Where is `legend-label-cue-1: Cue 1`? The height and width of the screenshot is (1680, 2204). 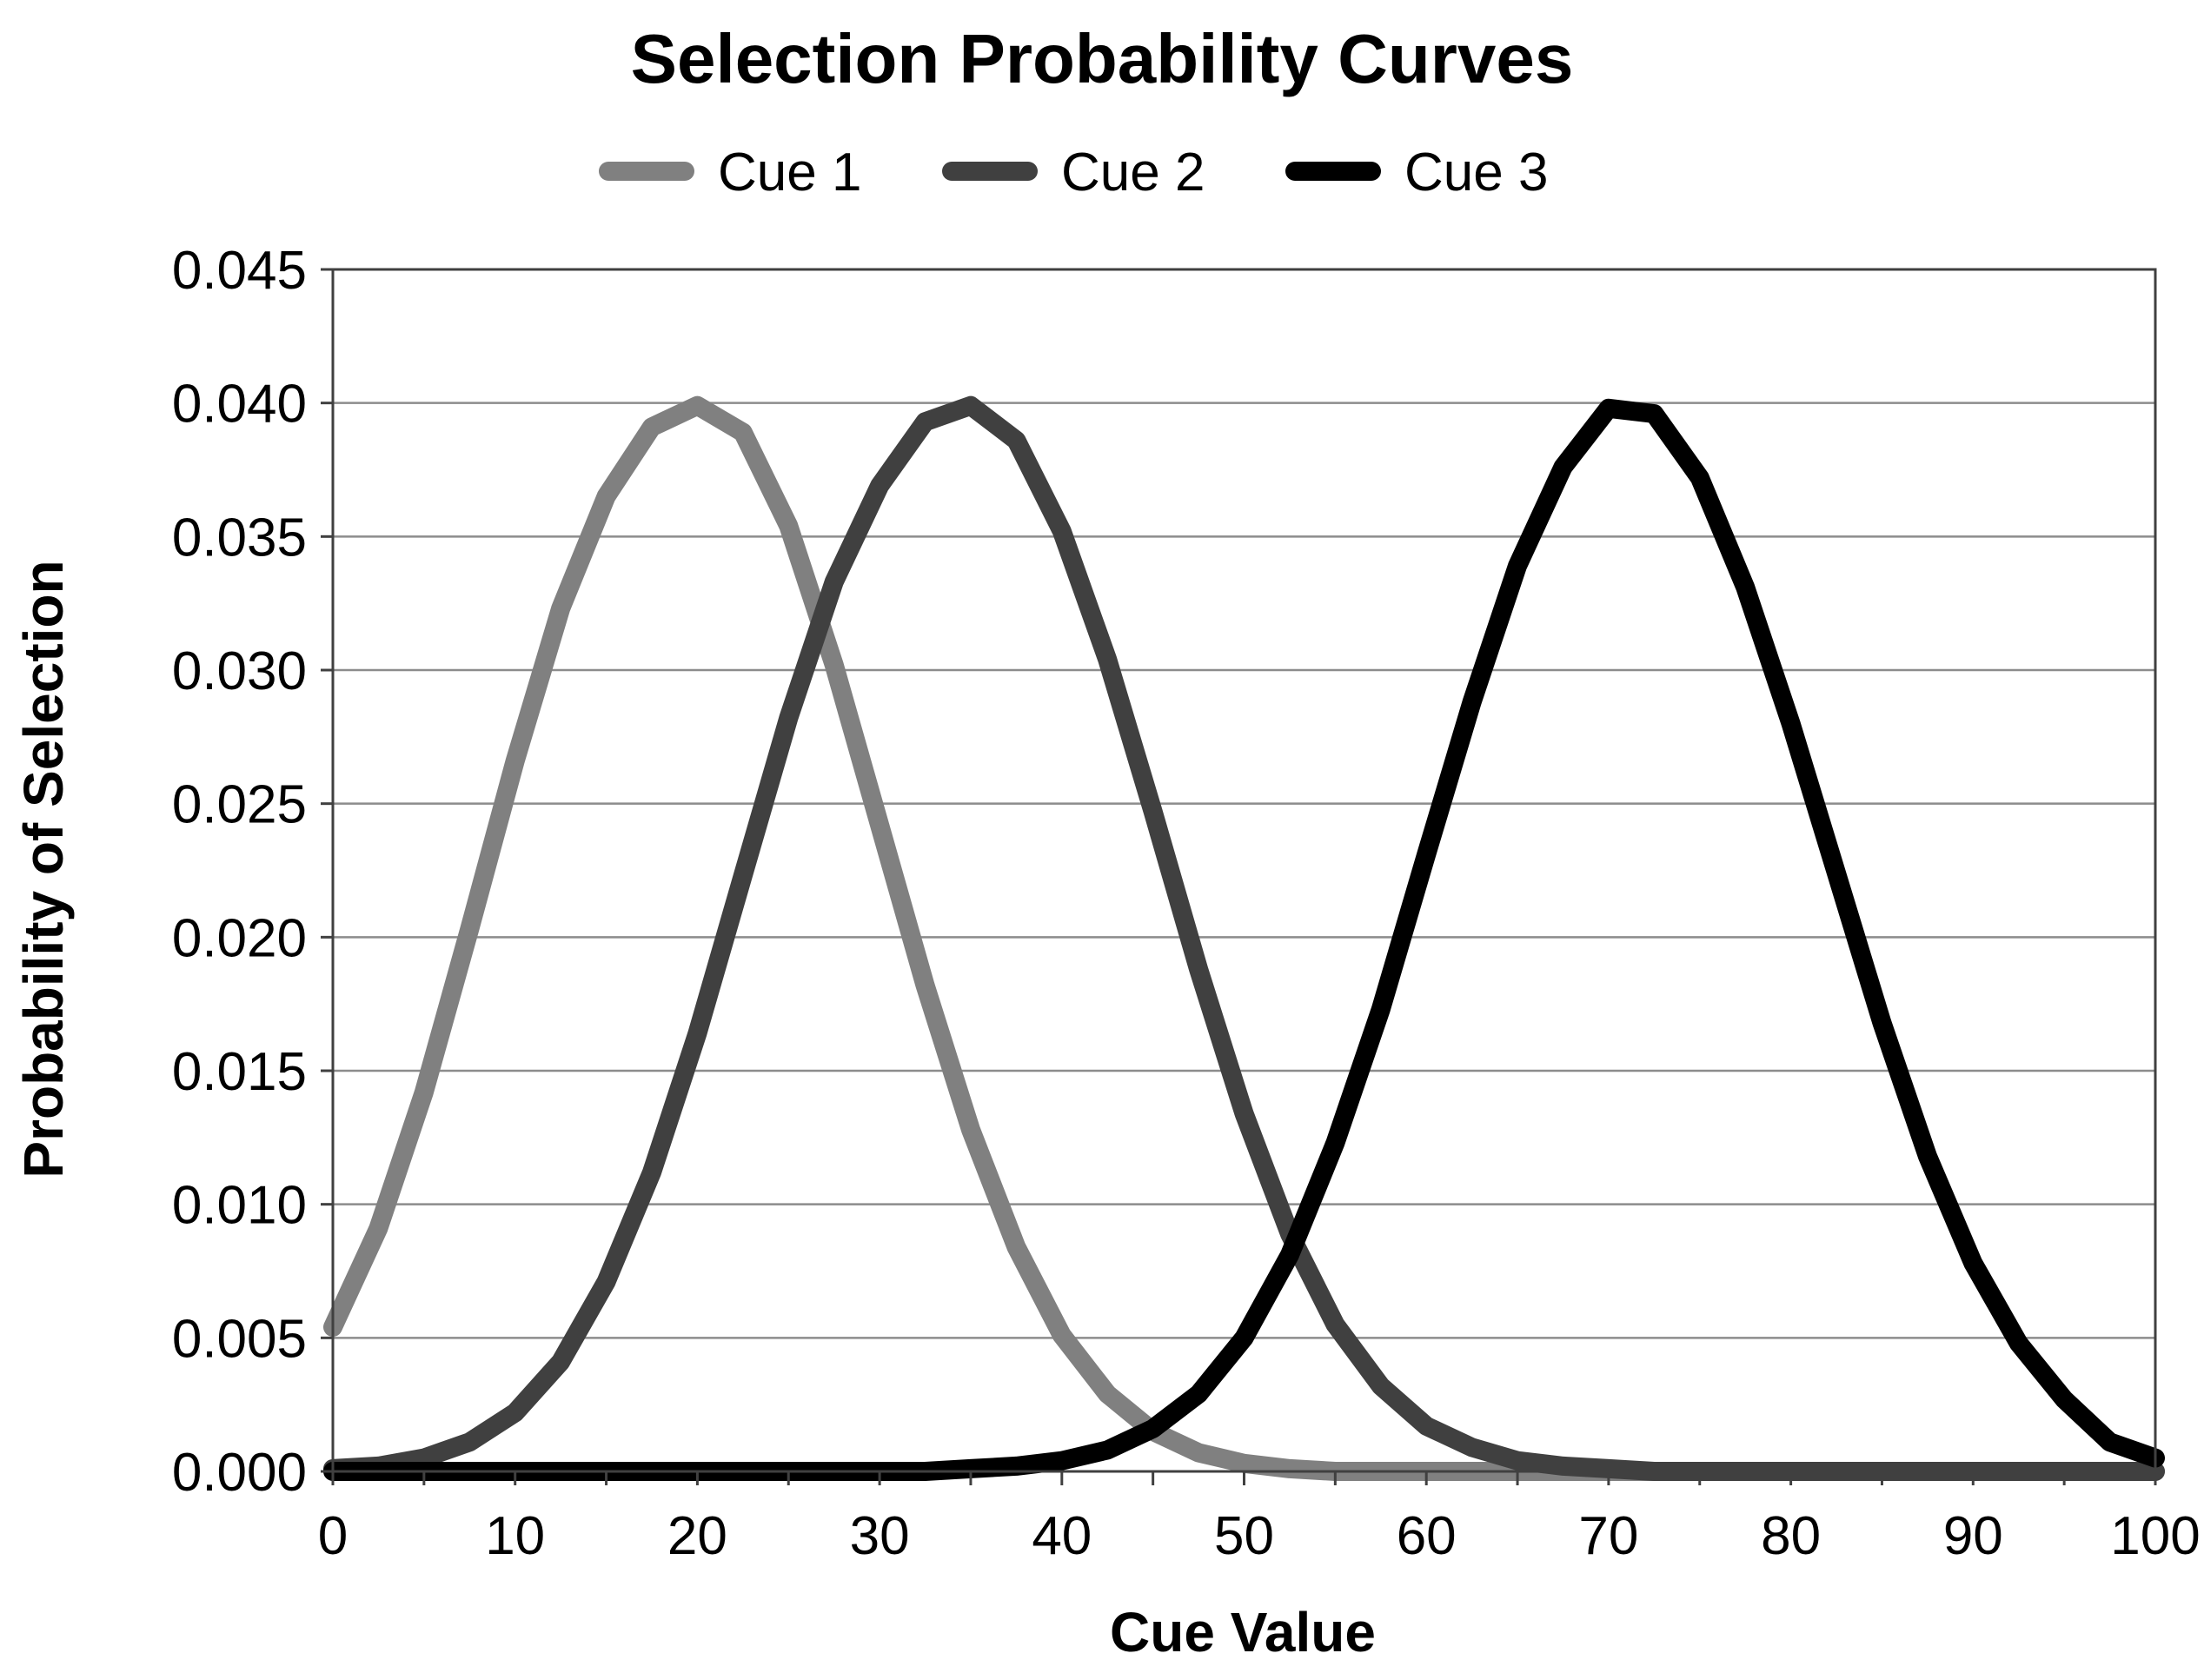 legend-label-cue-1: Cue 1 is located at coordinates (789, 173).